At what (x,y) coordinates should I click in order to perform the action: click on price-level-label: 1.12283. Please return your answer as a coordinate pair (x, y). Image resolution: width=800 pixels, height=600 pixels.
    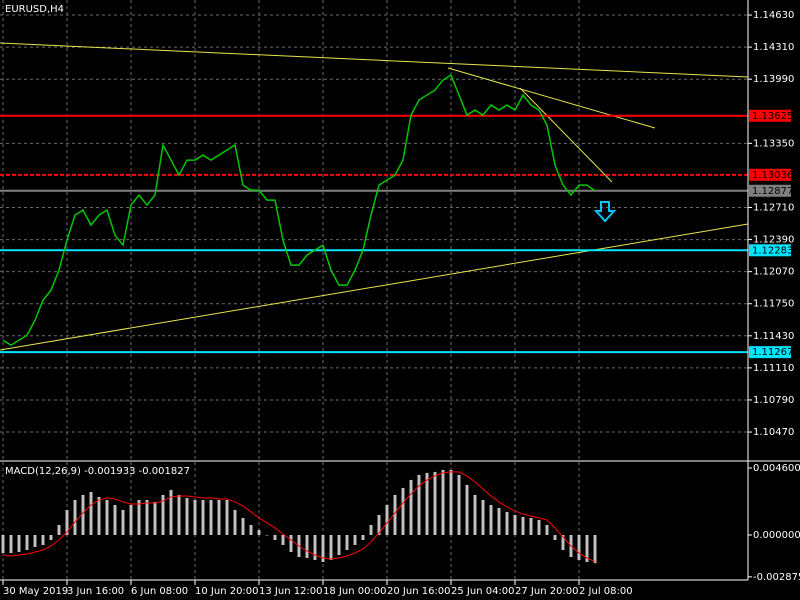
    Looking at the image, I should click on (772, 250).